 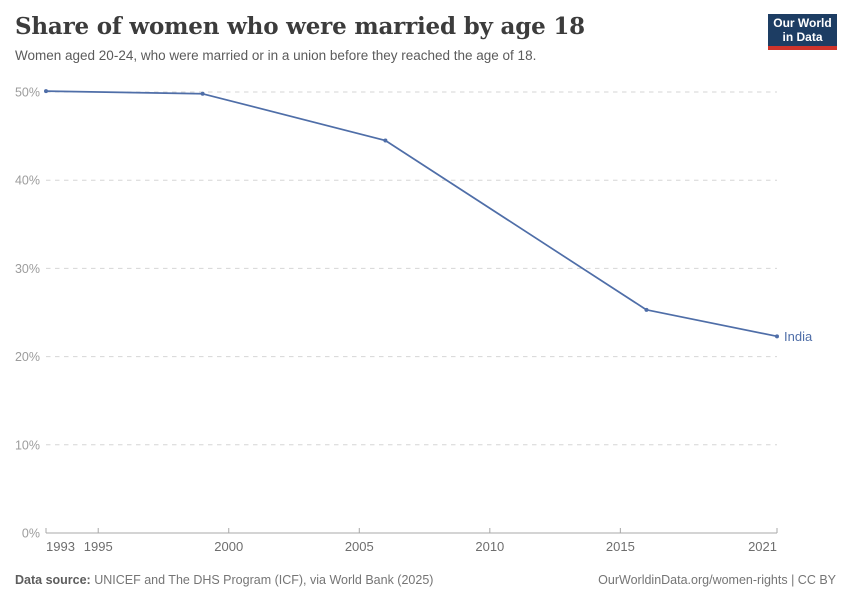 What do you see at coordinates (798, 336) in the screenshot?
I see `series-end-label: India` at bounding box center [798, 336].